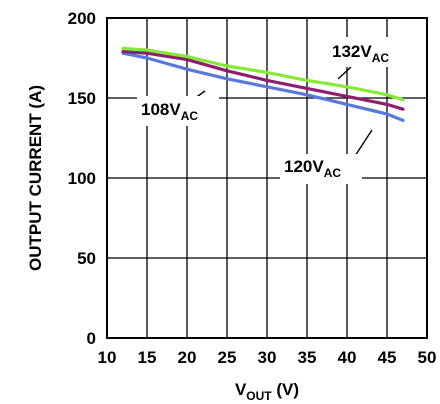 Image resolution: width=440 pixels, height=404 pixels. I want to click on label-box-132vac, so click(368, 52).